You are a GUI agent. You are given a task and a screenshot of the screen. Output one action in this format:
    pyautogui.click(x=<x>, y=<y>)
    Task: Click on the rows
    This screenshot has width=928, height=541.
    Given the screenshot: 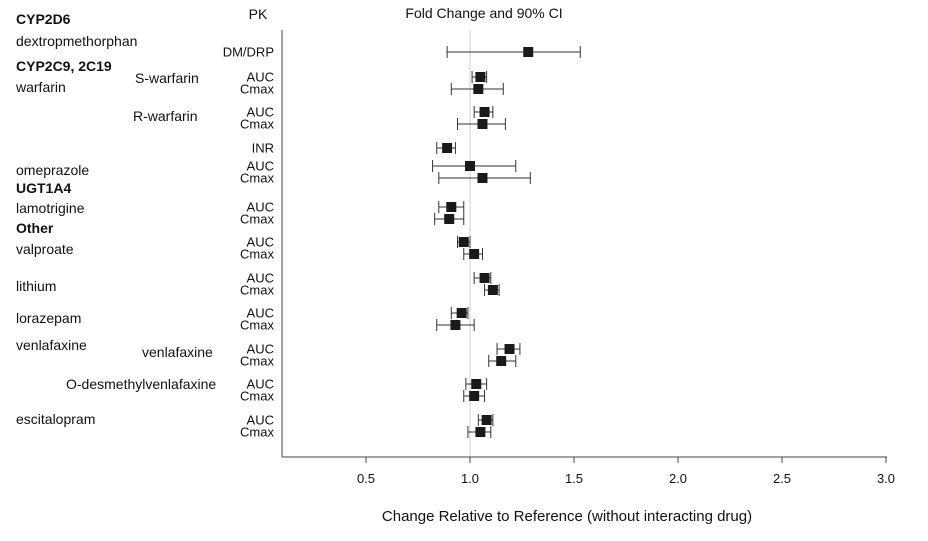 What is the action you would take?
    pyautogui.click(x=506, y=242)
    